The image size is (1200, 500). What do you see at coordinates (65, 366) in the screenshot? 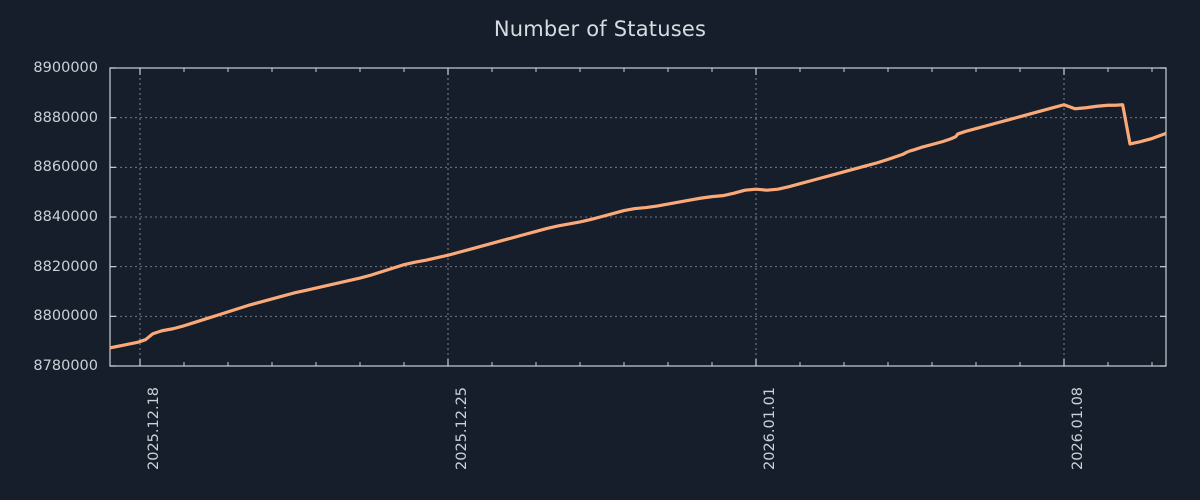
I see `y-axis-tick-label: 8780000` at bounding box center [65, 366].